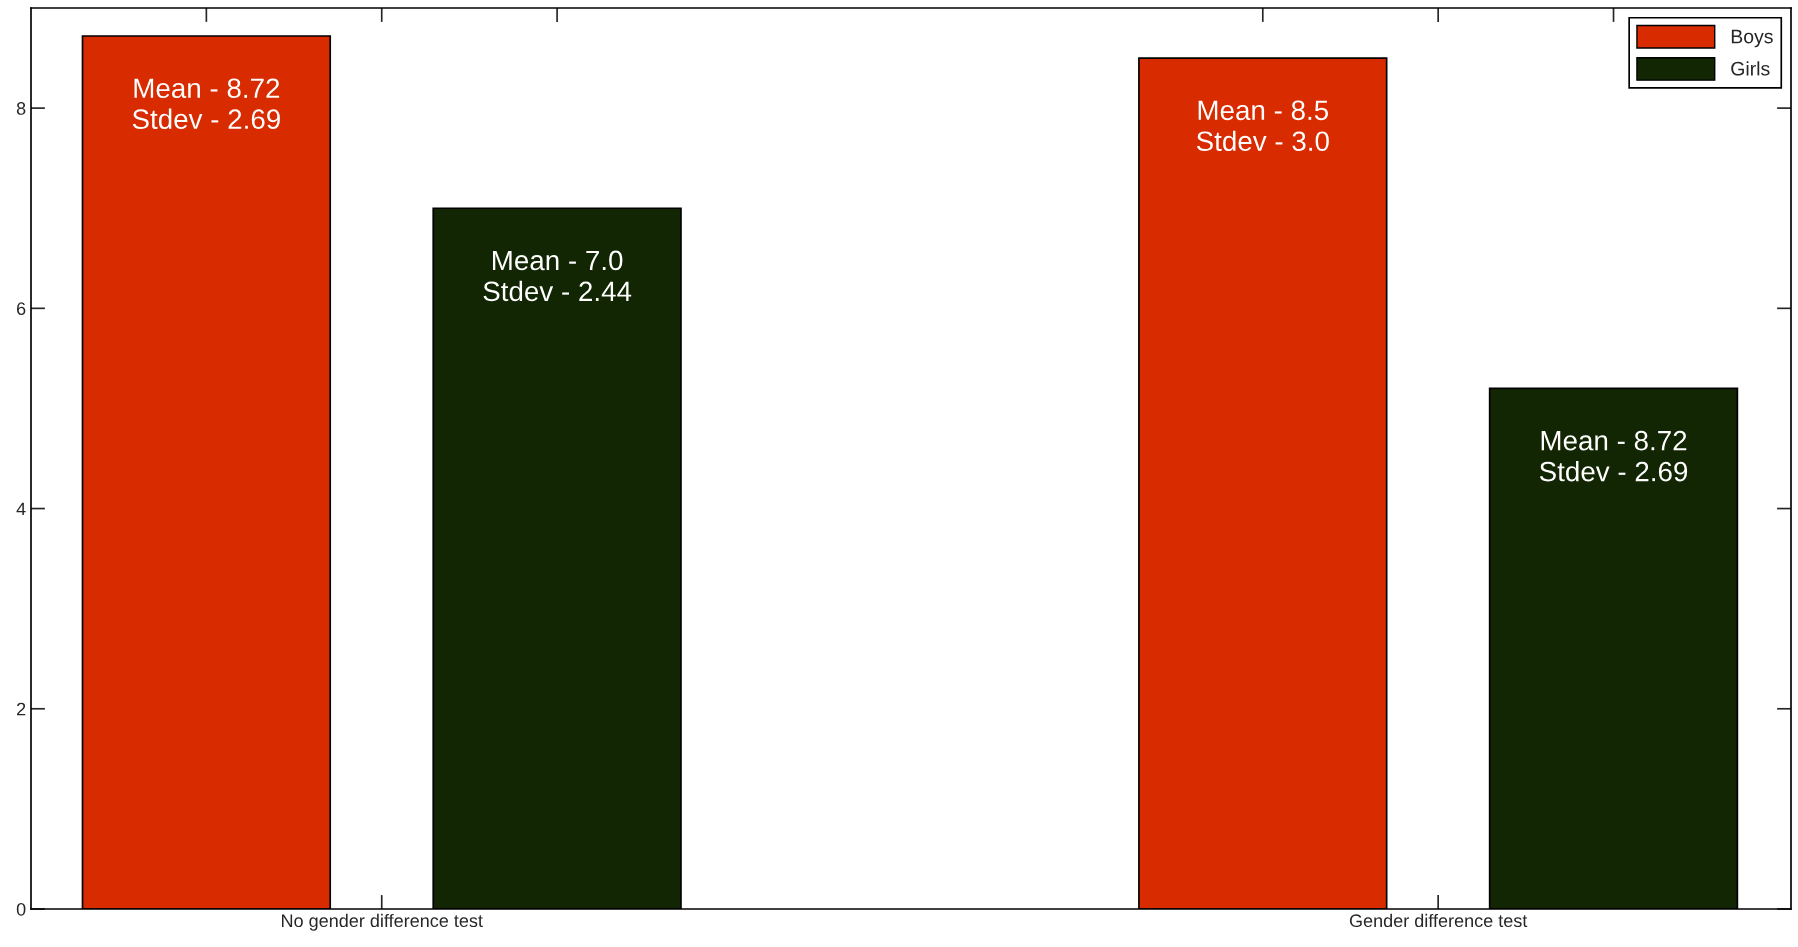 This screenshot has height=947, width=1798. I want to click on legend-label: Boys, so click(1752, 38).